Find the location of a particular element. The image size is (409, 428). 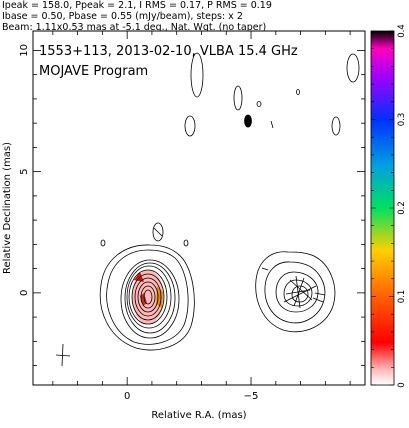

x-tick-label: −5 is located at coordinates (251, 396).